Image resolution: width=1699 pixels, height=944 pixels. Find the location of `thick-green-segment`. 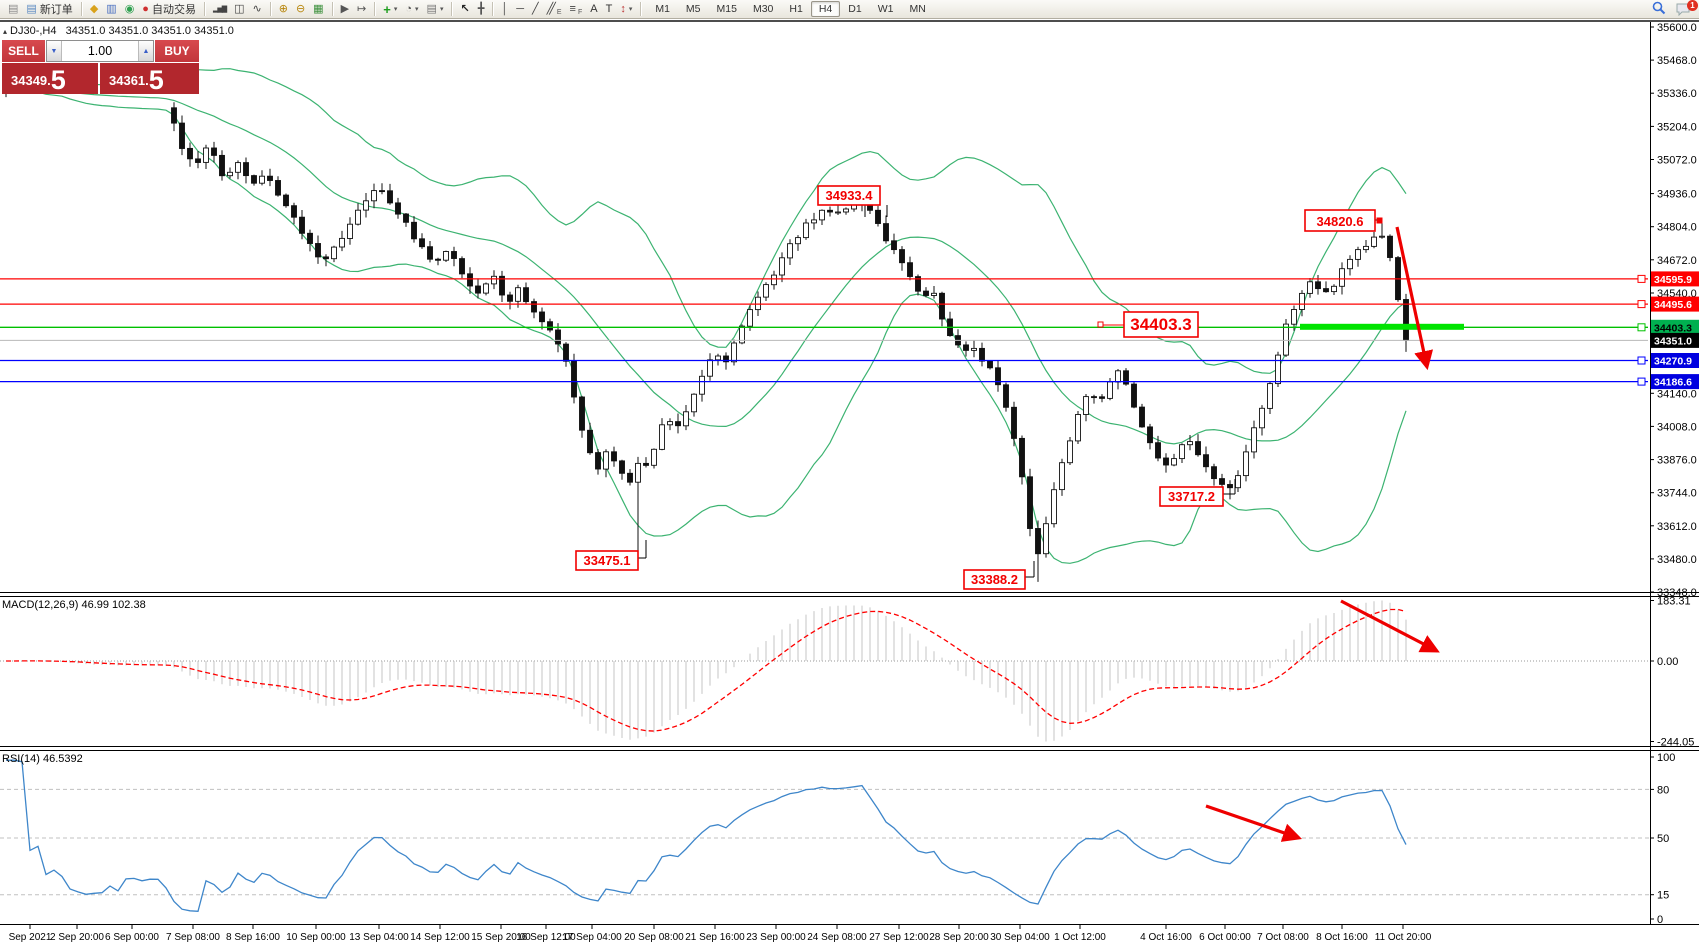

thick-green-segment is located at coordinates (1382, 326).